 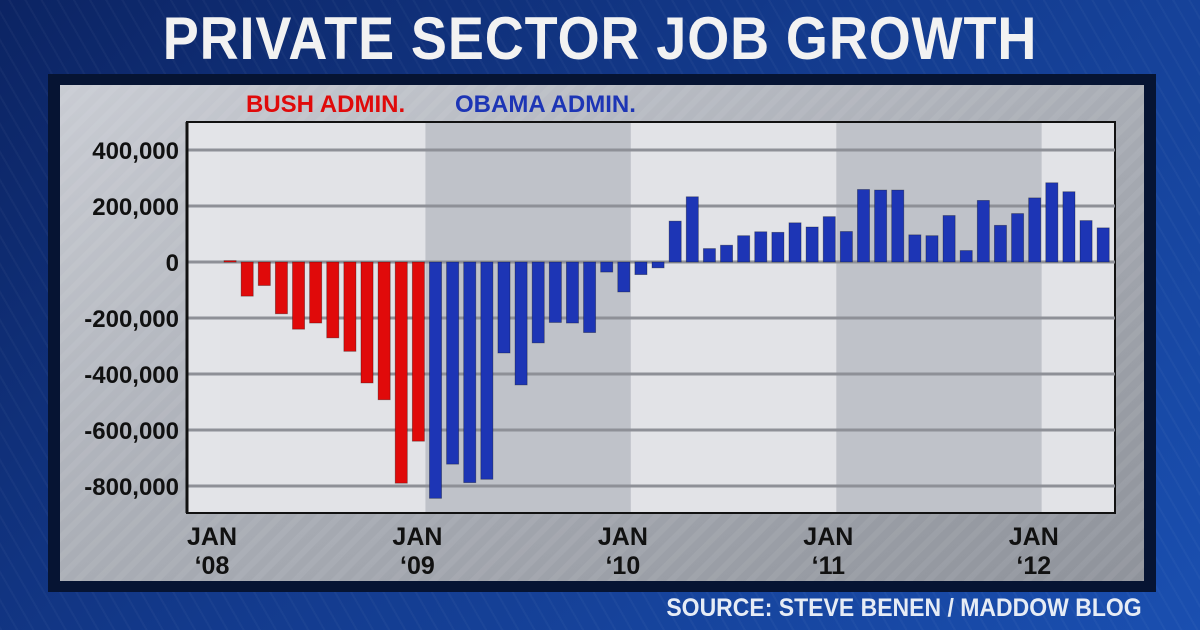 What do you see at coordinates (135, 207) in the screenshot?
I see `y-tick-label: 200,000` at bounding box center [135, 207].